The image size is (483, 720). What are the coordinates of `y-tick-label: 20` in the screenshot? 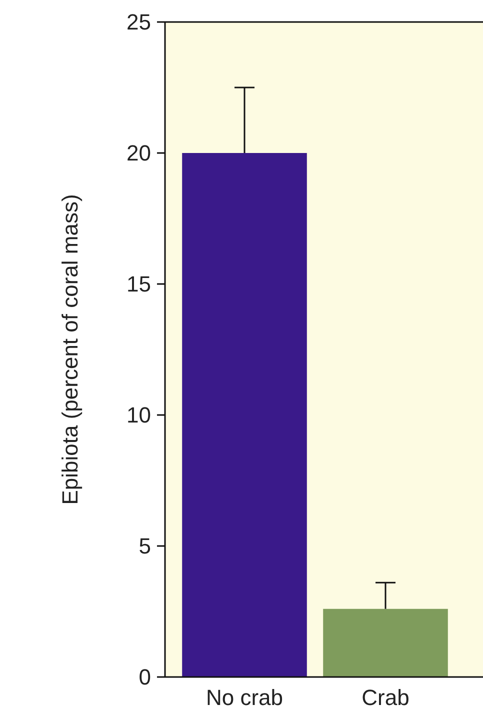 It's located at (138, 153).